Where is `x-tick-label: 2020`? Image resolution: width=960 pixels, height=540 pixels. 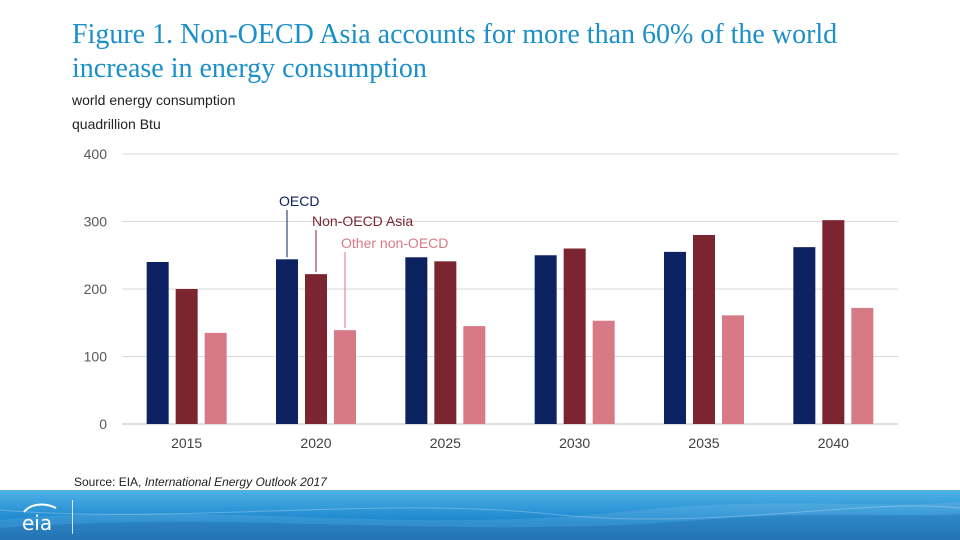 x-tick-label: 2020 is located at coordinates (315, 443).